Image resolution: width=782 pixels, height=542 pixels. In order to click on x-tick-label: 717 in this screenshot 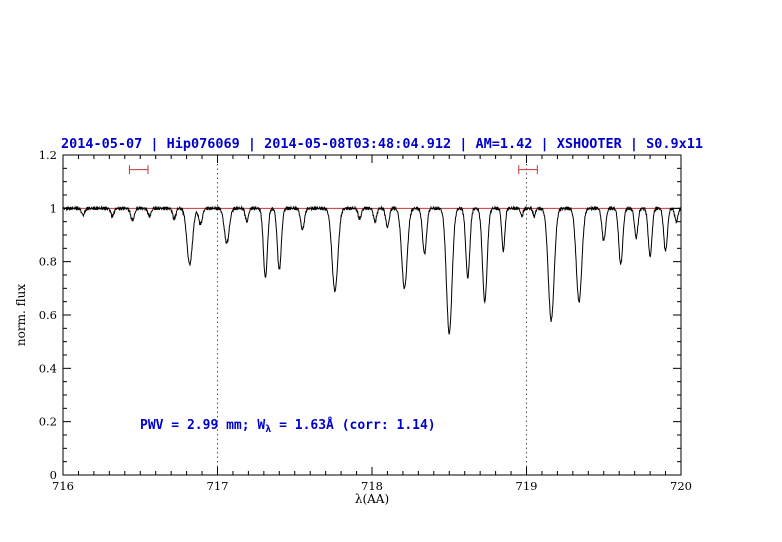, I will do `click(218, 486)`.